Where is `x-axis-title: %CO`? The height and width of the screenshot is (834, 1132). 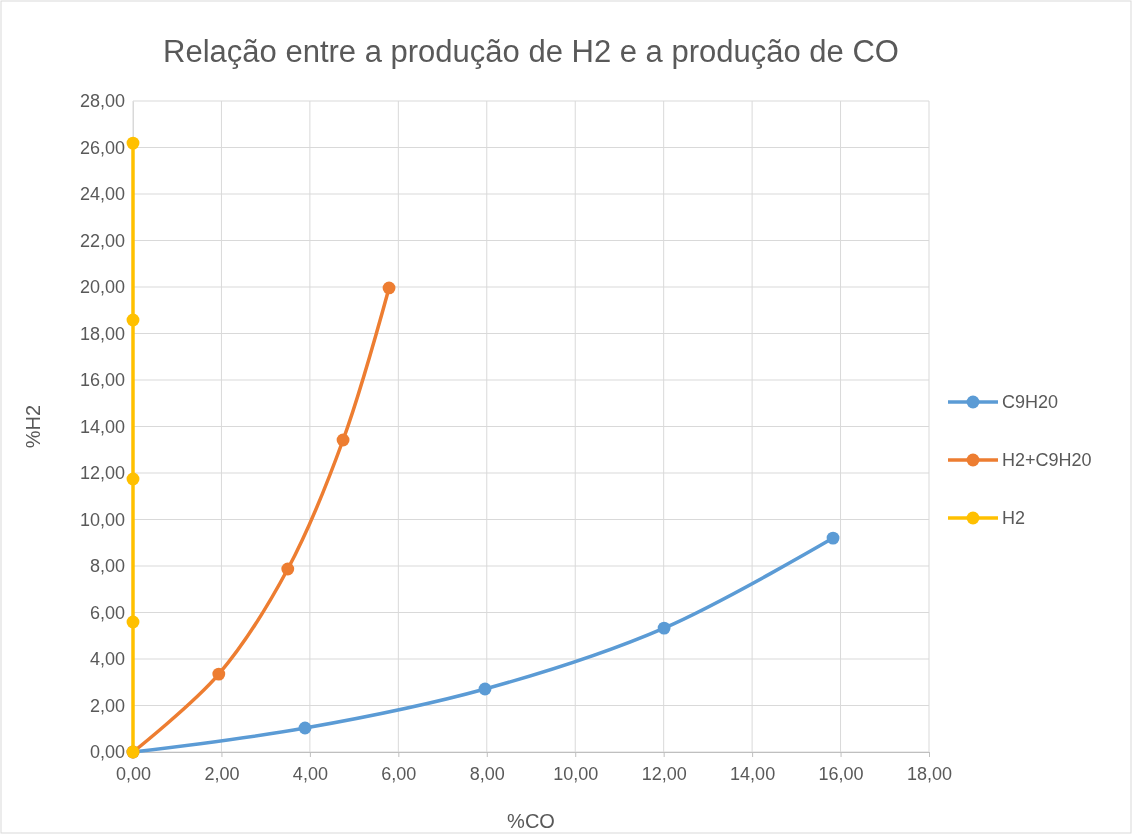
x-axis-title: %CO is located at coordinates (531, 821).